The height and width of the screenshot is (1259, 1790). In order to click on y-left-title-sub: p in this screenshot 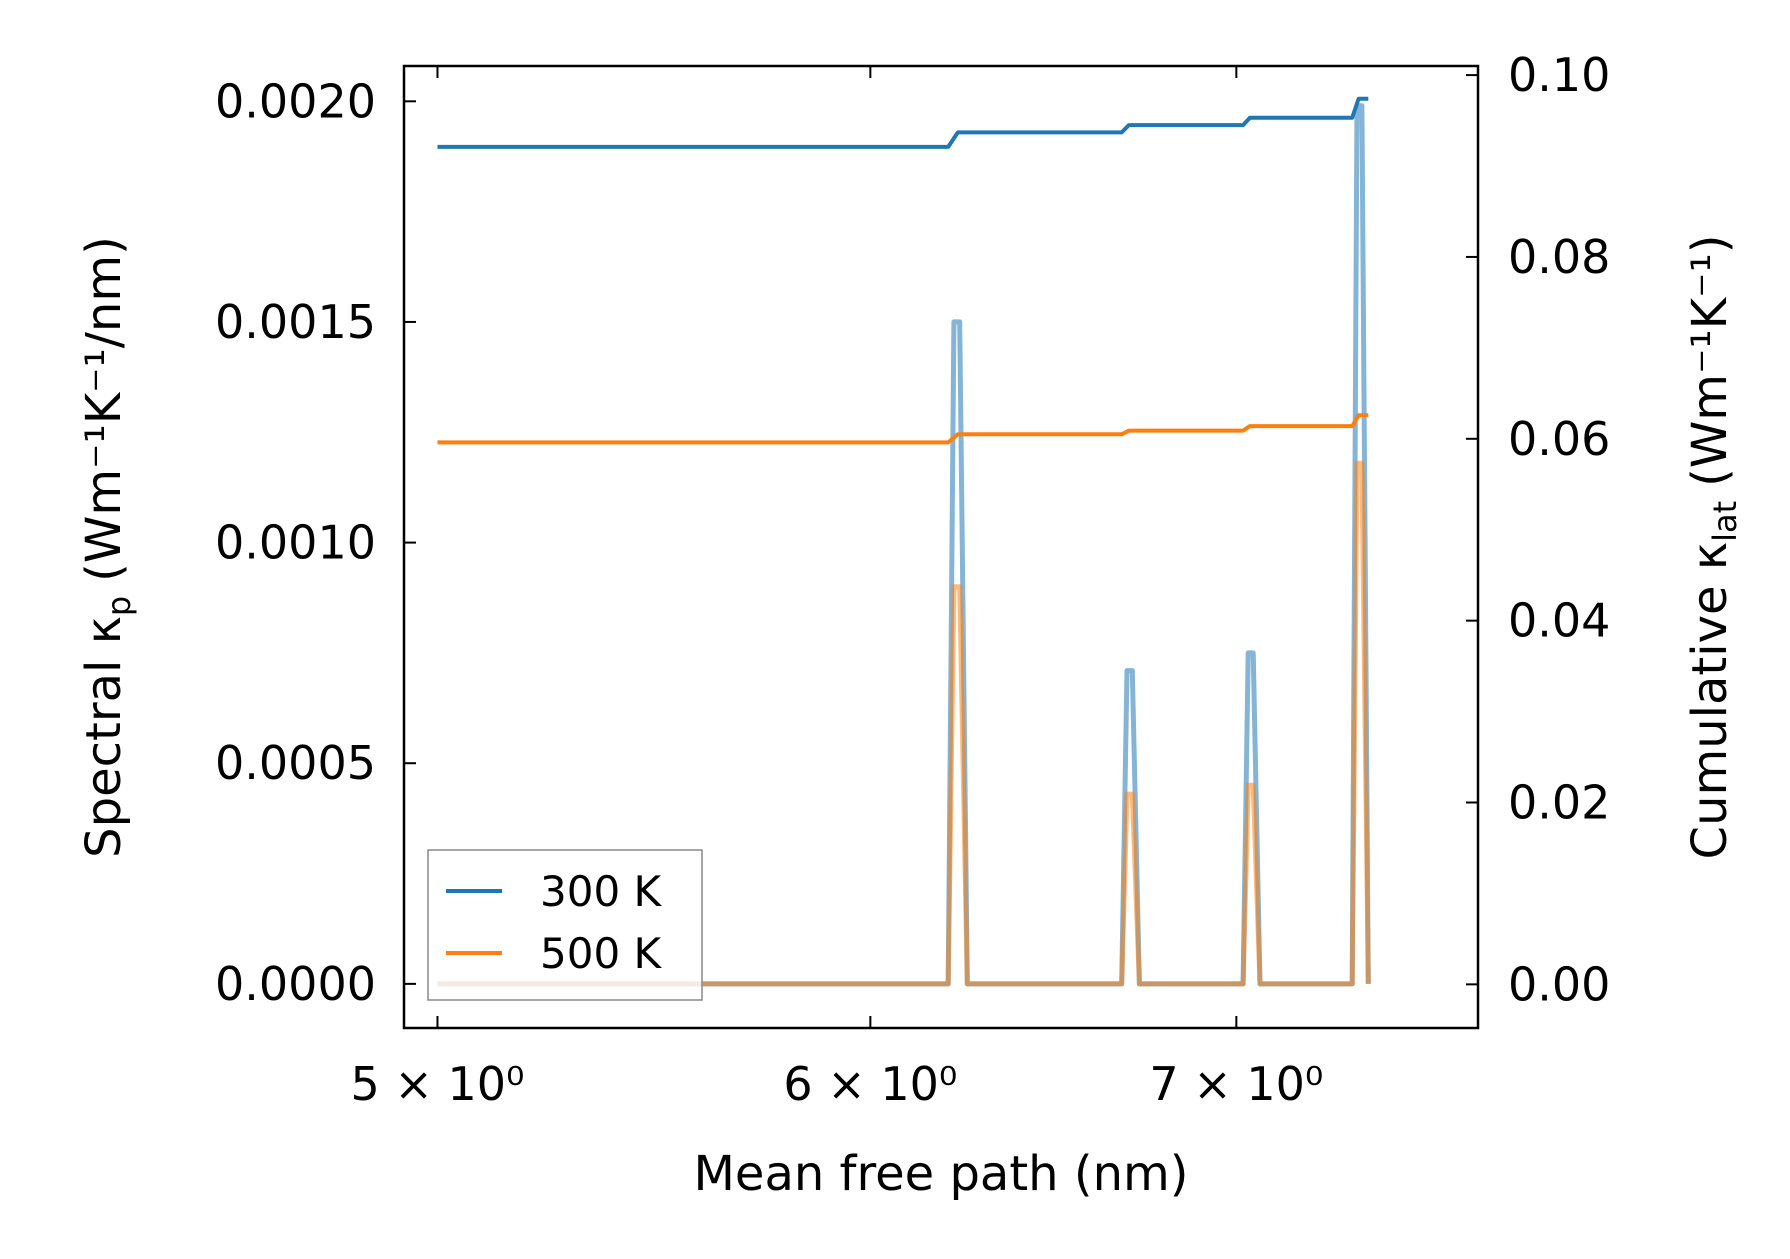, I will do `click(119, 606)`.